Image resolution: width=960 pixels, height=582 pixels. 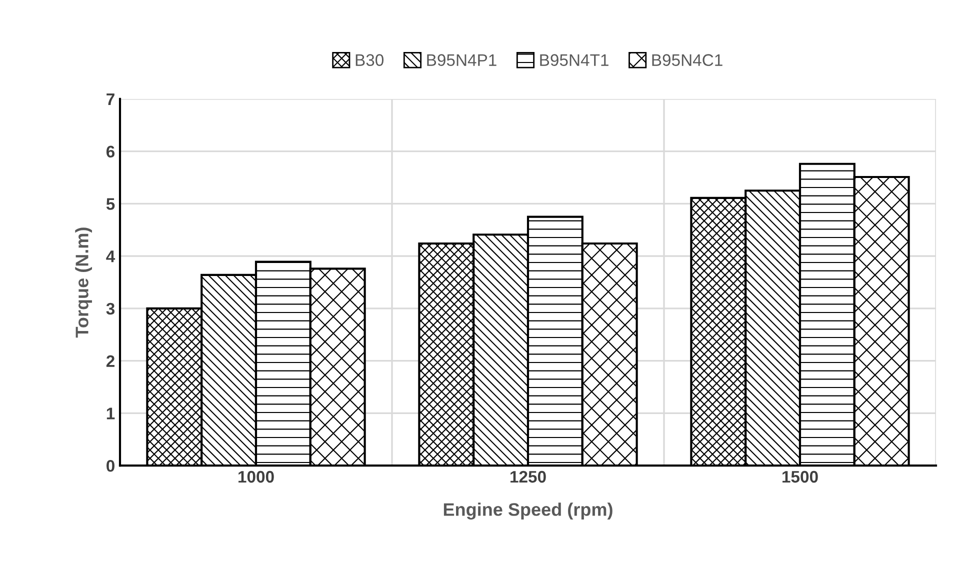 I want to click on legend-label: B95N4T1, so click(x=574, y=60).